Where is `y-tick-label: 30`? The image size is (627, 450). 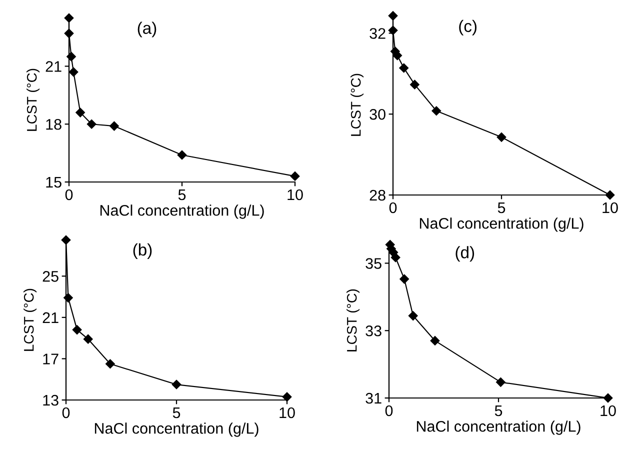
y-tick-label: 30 is located at coordinates (378, 114).